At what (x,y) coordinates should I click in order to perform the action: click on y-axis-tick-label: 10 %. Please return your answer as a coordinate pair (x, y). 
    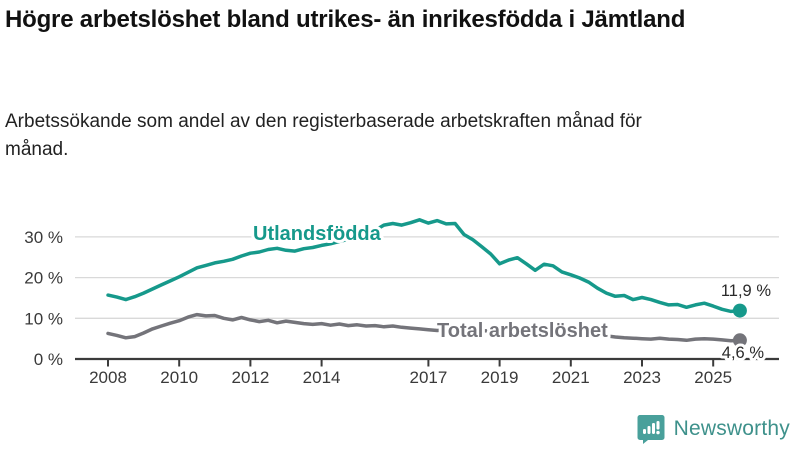
    Looking at the image, I should click on (43, 318).